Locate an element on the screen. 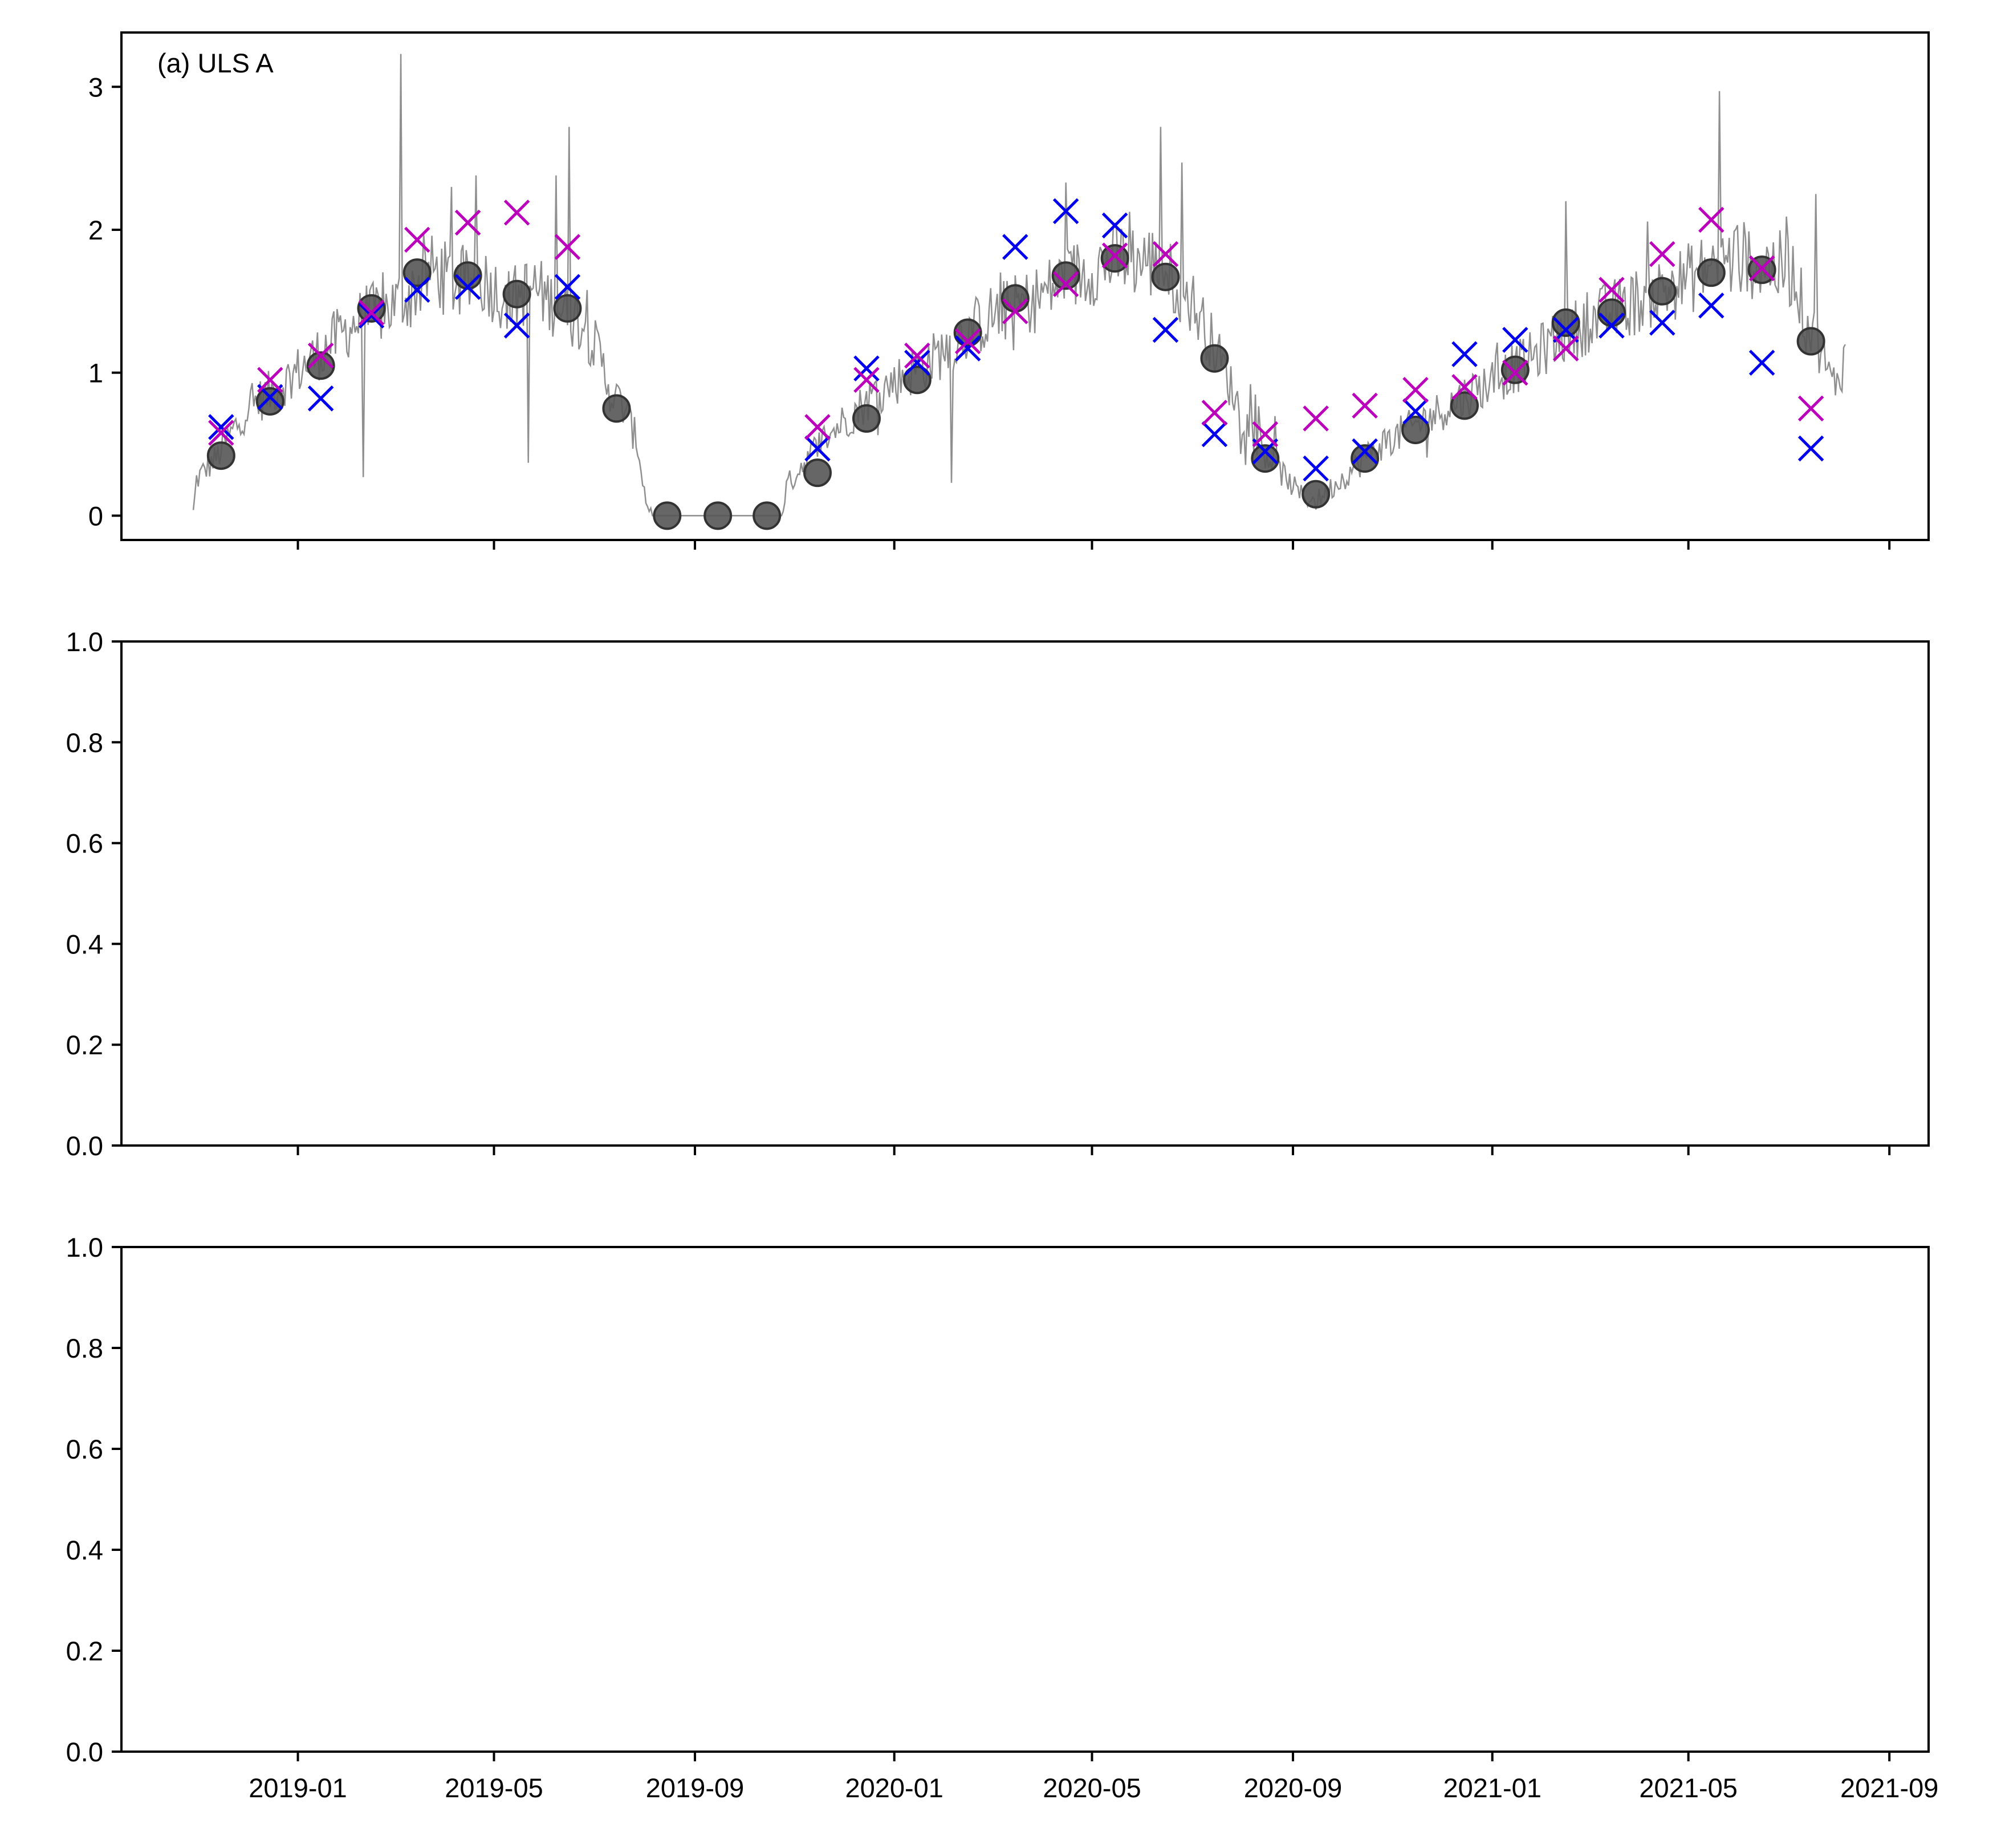 This screenshot has height=1848, width=1997. y-axis-middle: 0.0 0.2 0.4 0.6 0.8 1.0 is located at coordinates (93, 894).